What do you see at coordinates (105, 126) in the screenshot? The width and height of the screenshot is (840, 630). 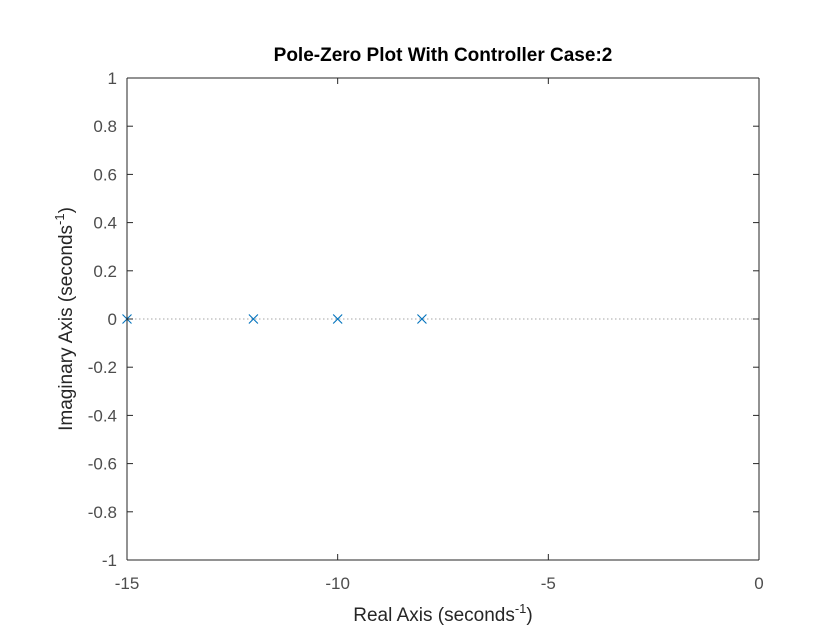 I see `y-tick-label: 0.8` at bounding box center [105, 126].